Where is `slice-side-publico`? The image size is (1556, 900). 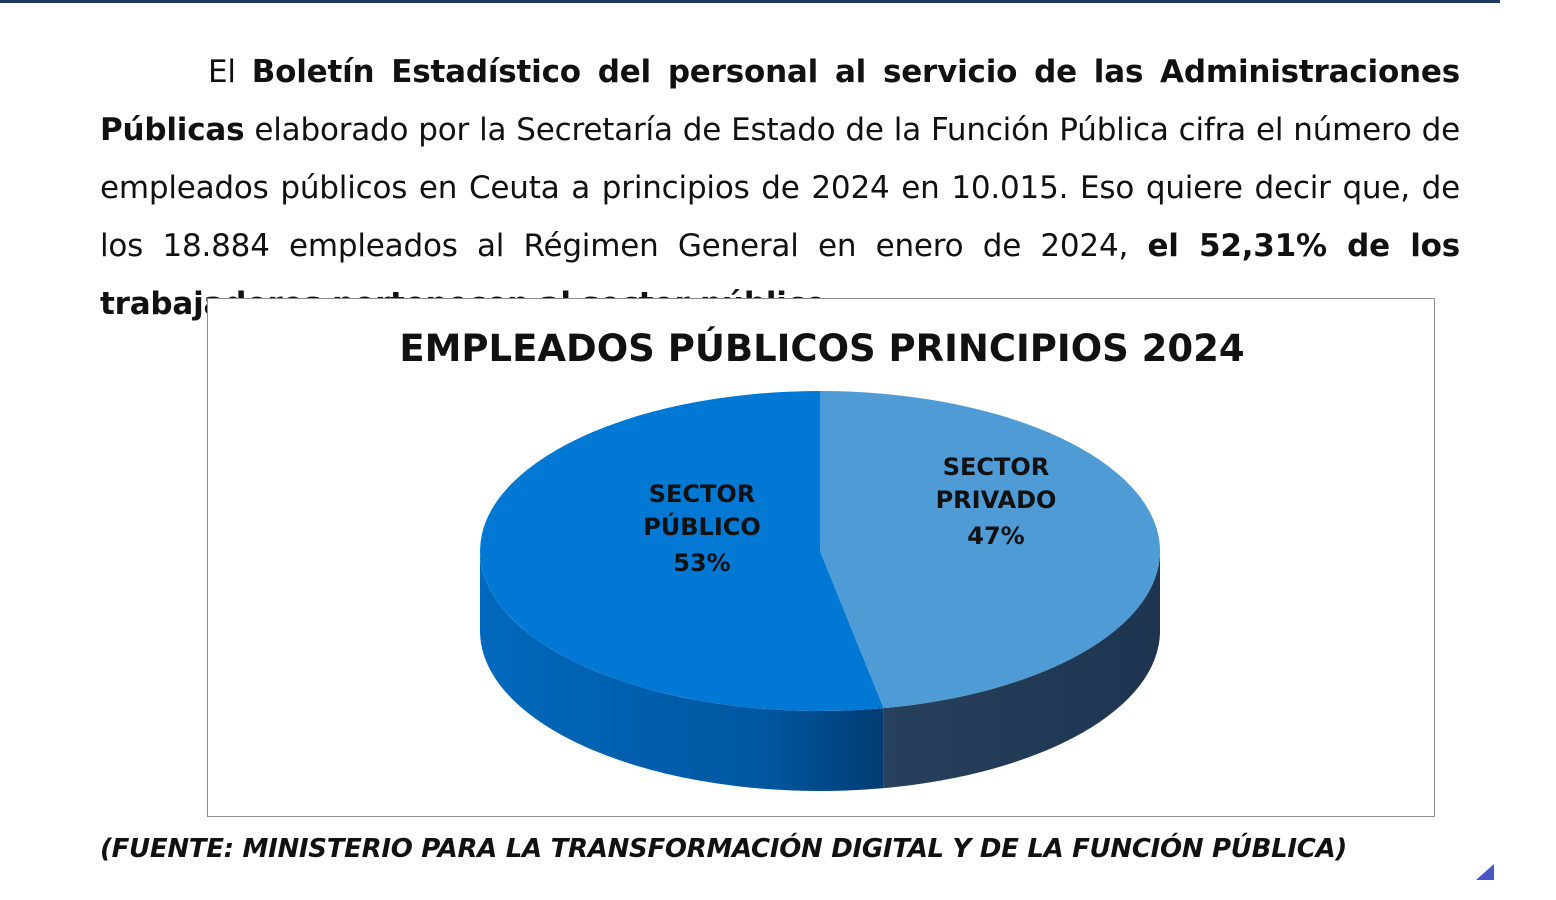 slice-side-publico is located at coordinates (682, 671).